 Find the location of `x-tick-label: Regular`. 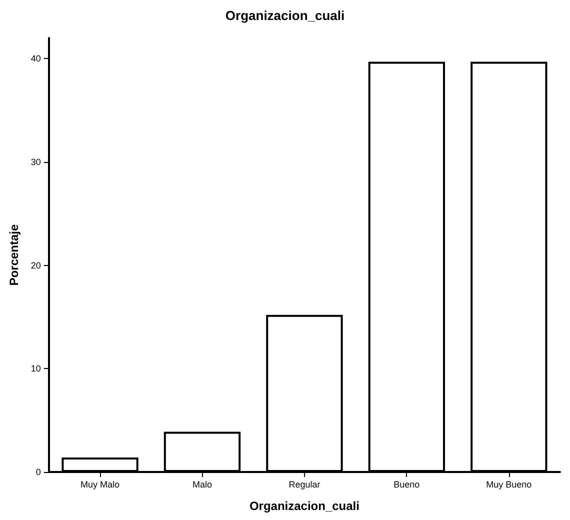

x-tick-label: Regular is located at coordinates (304, 485).